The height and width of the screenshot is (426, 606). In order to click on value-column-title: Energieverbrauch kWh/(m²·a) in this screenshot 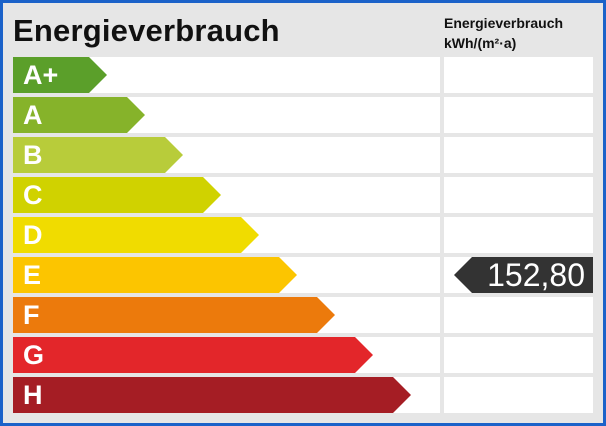, I will do `click(503, 33)`.